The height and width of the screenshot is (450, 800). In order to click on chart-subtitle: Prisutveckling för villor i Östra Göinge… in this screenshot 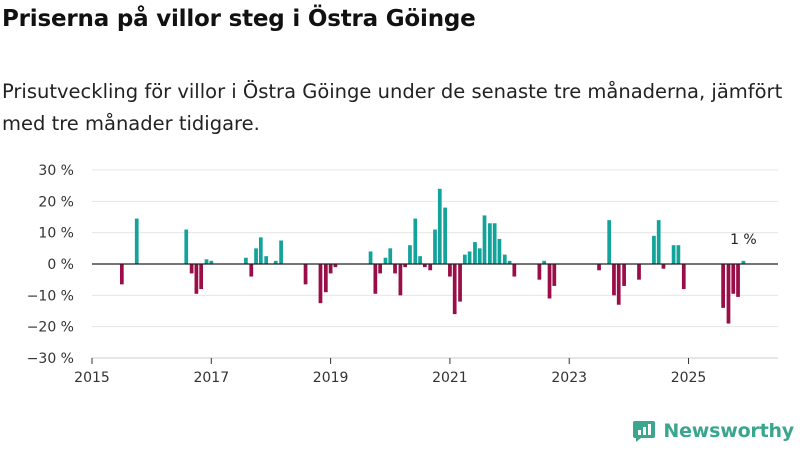, I will do `click(392, 107)`.